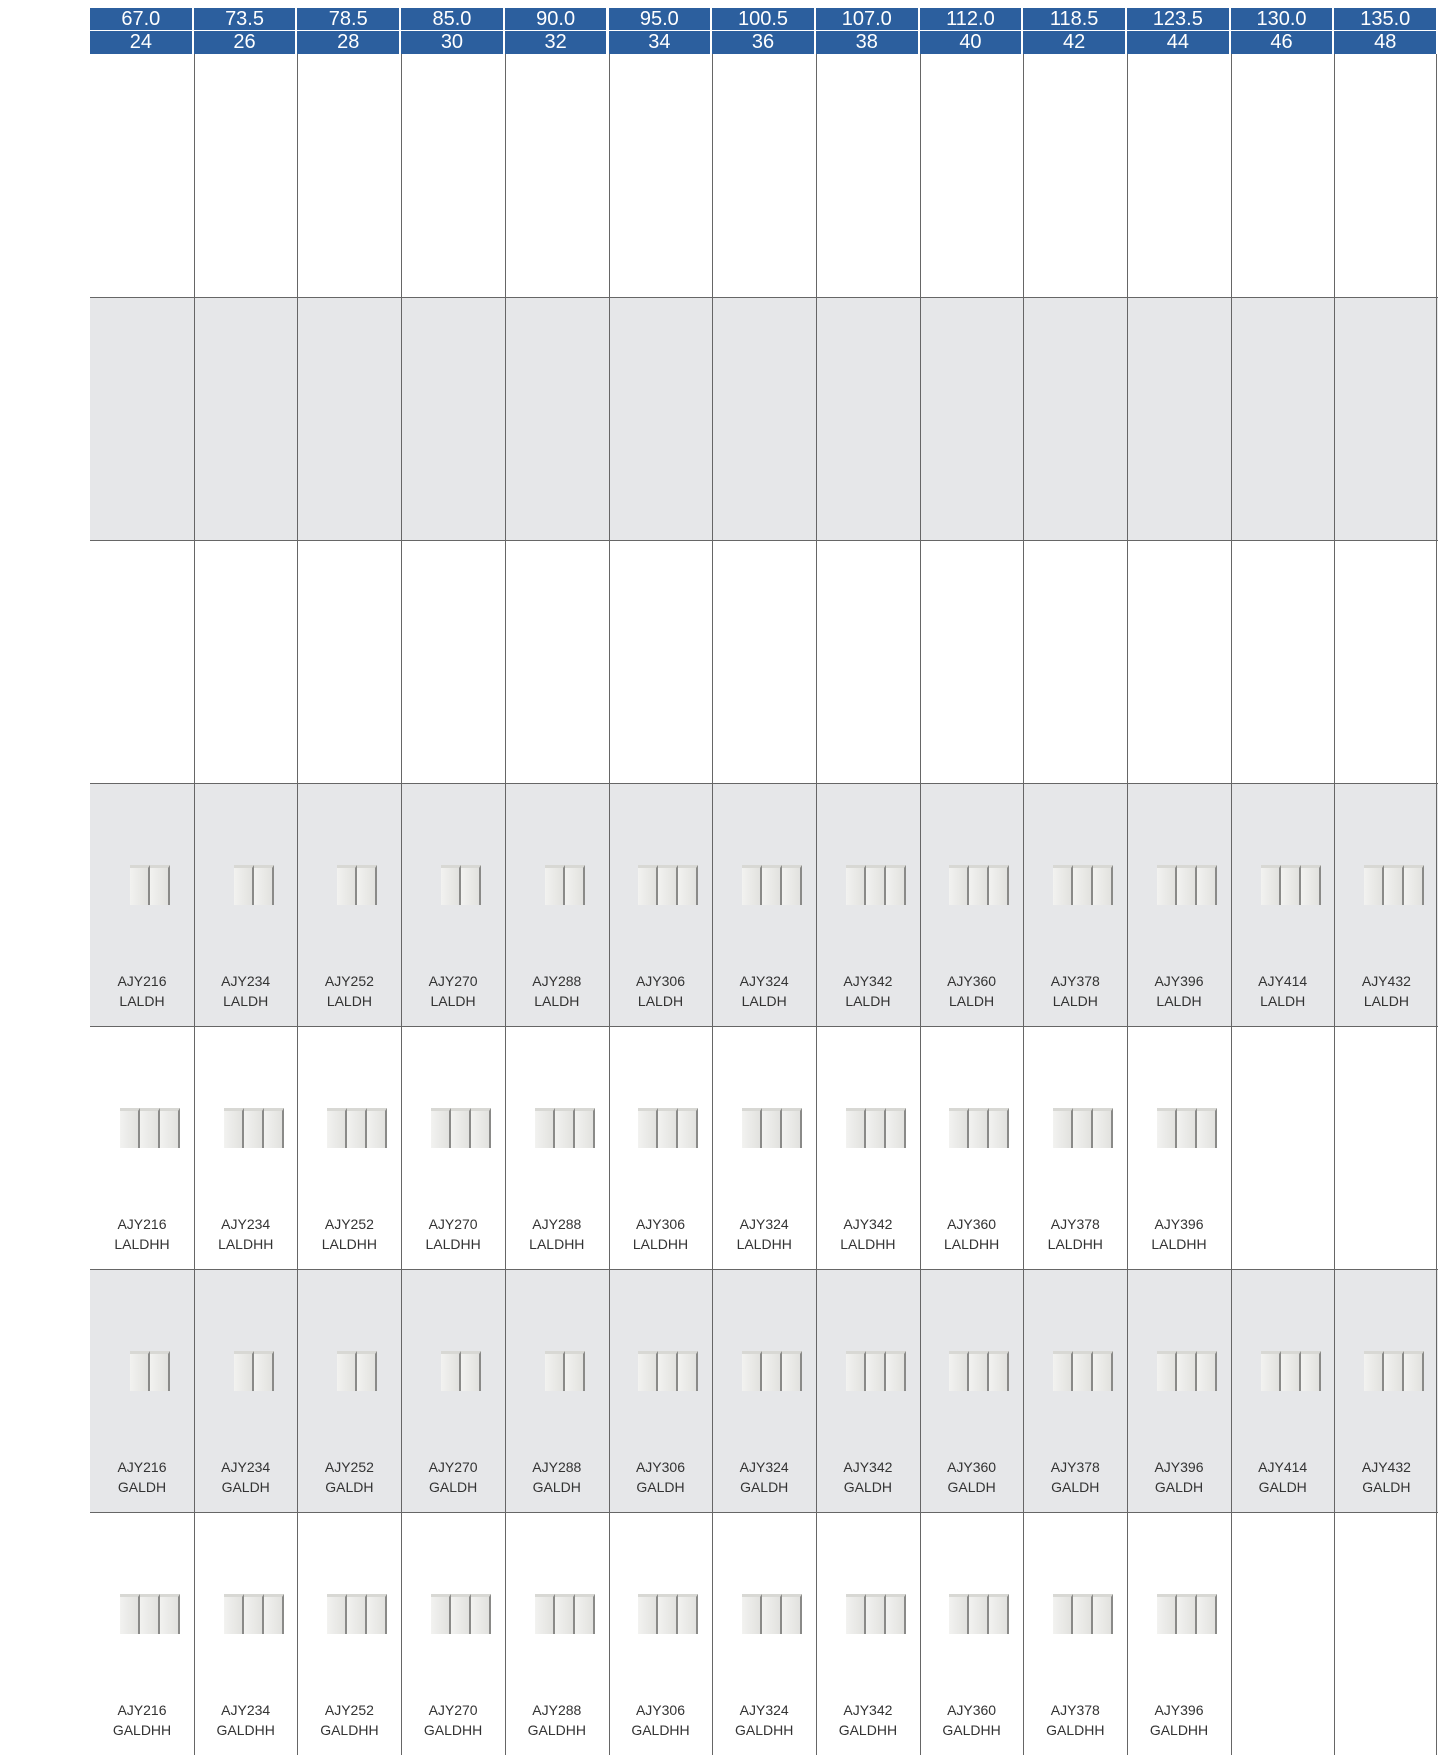 This screenshot has width=1439, height=1755. I want to click on model-code: AJY324, so click(764, 1710).